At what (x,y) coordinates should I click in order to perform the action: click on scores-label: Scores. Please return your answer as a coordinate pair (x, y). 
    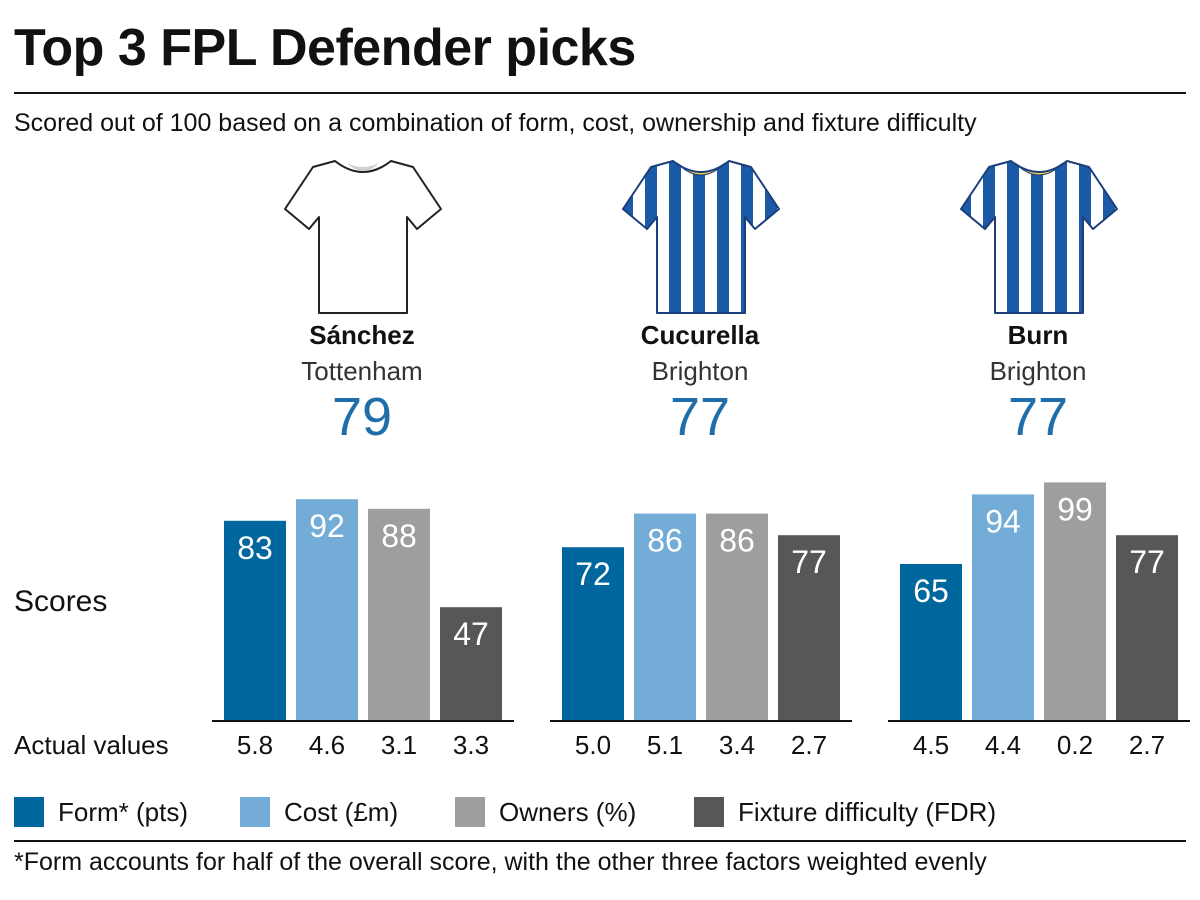
    Looking at the image, I should click on (61, 601).